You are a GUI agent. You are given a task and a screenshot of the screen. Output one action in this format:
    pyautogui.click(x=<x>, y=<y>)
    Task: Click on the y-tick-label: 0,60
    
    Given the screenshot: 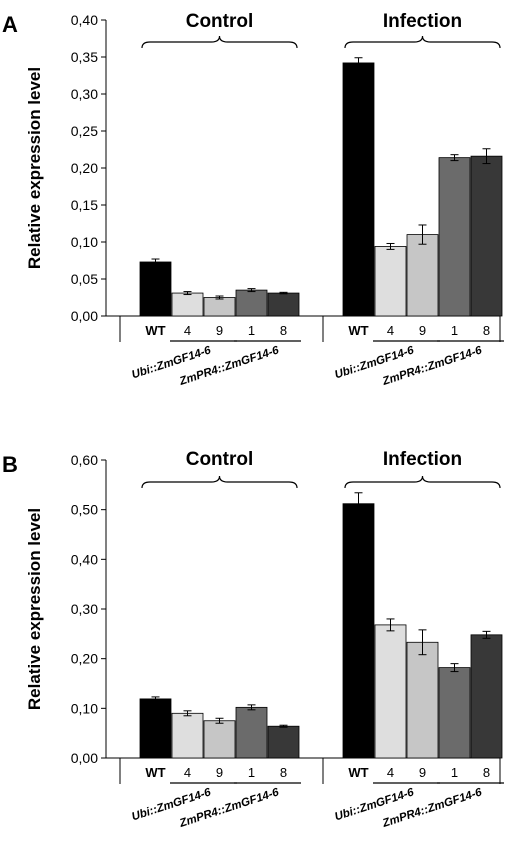 What is the action you would take?
    pyautogui.click(x=84, y=460)
    